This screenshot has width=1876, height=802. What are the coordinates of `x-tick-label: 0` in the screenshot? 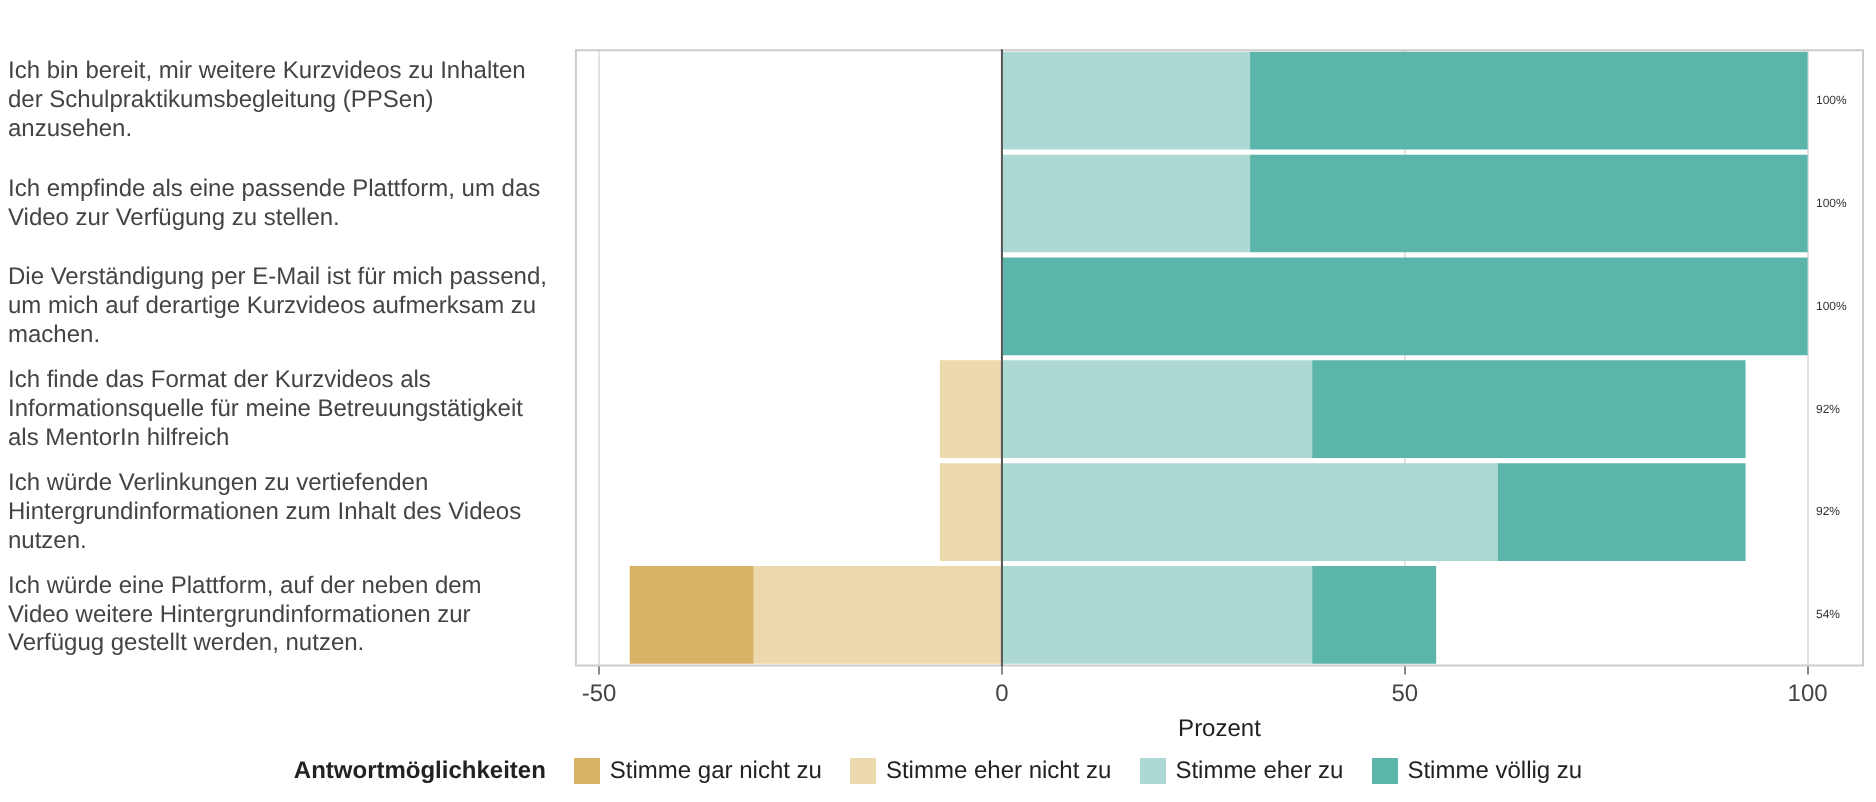 It's located at (1002, 693).